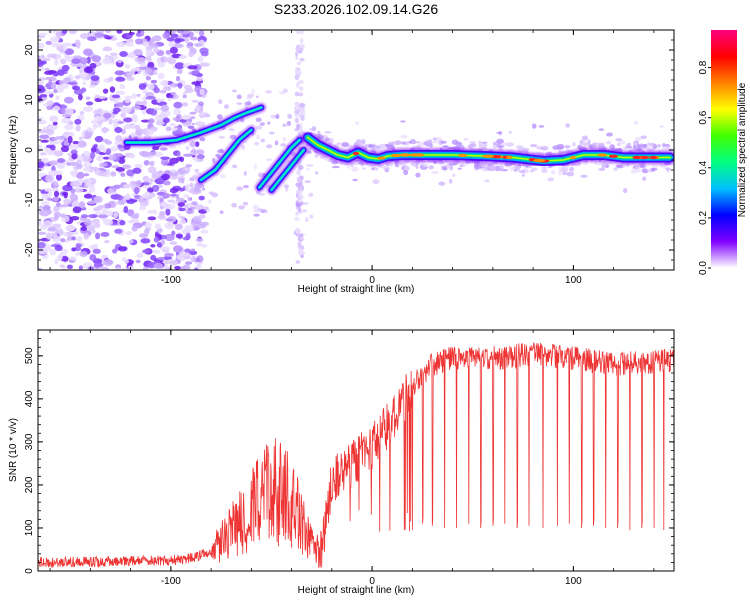 This screenshot has width=750, height=605. Describe the element at coordinates (703, 218) in the screenshot. I see `colorbar-tick-label: 0.2` at that location.